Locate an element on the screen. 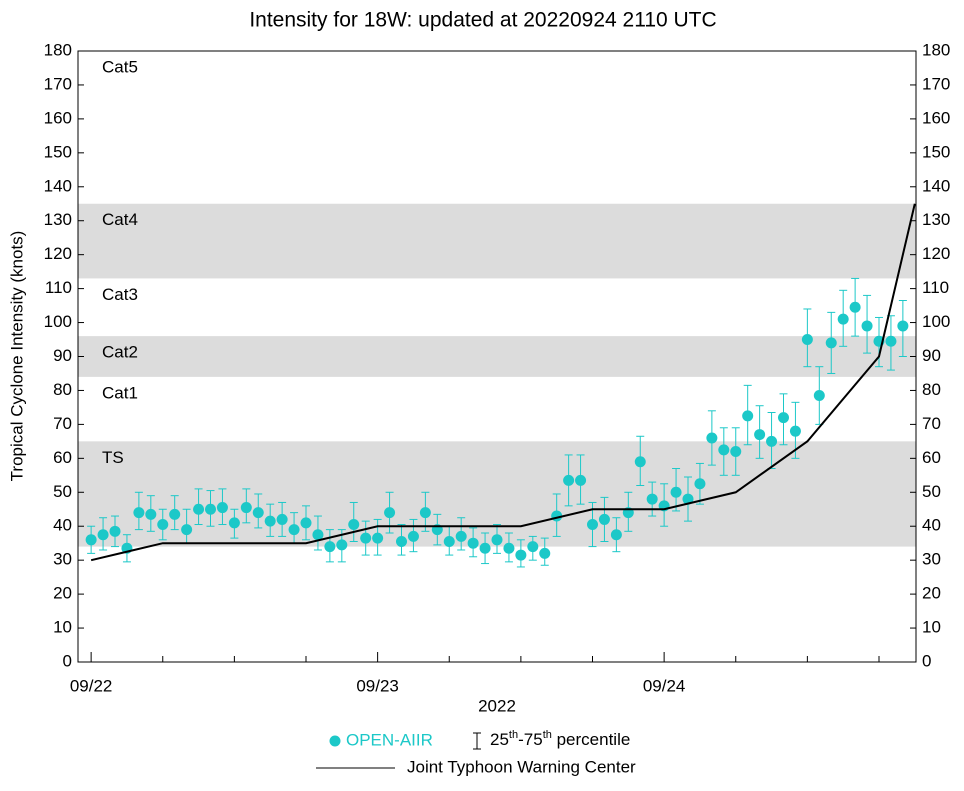  y-tick-label: 60 is located at coordinates (62, 457).